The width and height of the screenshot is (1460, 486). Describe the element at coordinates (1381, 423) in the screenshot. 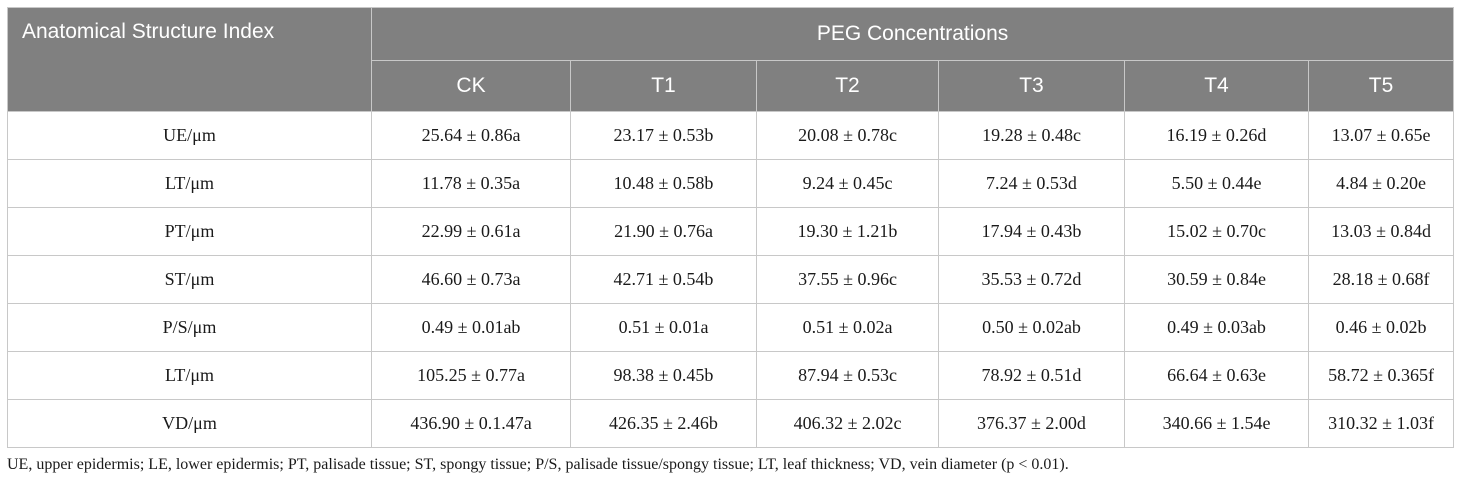

I see `table-cell: 310.32 ± 1.03f` at that location.